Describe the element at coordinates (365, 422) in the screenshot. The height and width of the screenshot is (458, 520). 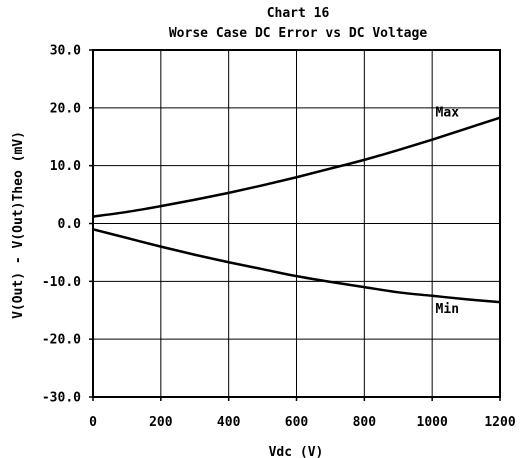
I see `x-tick-label: 800` at that location.